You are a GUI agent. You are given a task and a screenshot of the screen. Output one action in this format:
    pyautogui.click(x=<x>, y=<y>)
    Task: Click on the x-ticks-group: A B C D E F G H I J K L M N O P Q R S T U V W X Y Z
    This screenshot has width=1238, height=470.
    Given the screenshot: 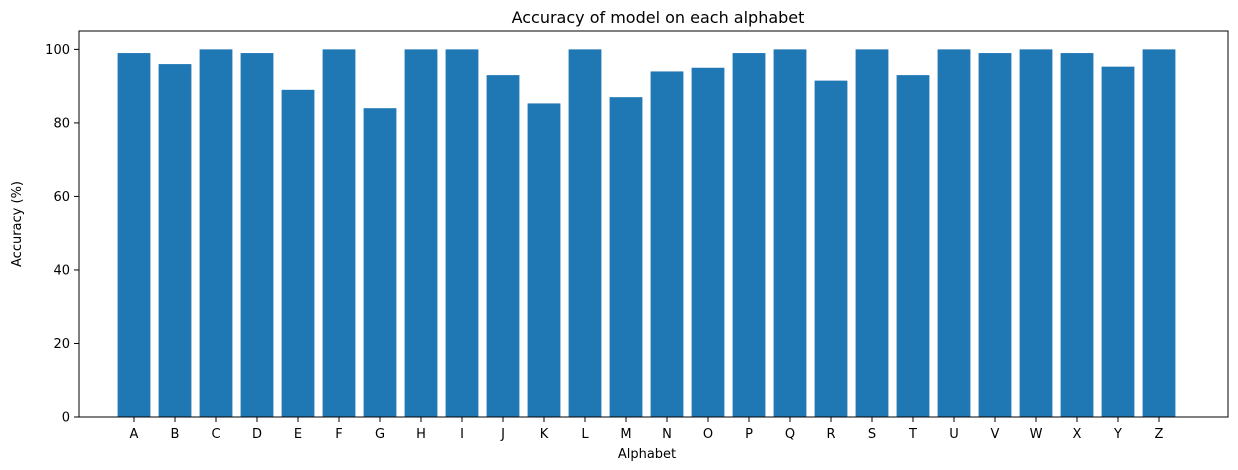 What is the action you would take?
    pyautogui.click(x=647, y=429)
    